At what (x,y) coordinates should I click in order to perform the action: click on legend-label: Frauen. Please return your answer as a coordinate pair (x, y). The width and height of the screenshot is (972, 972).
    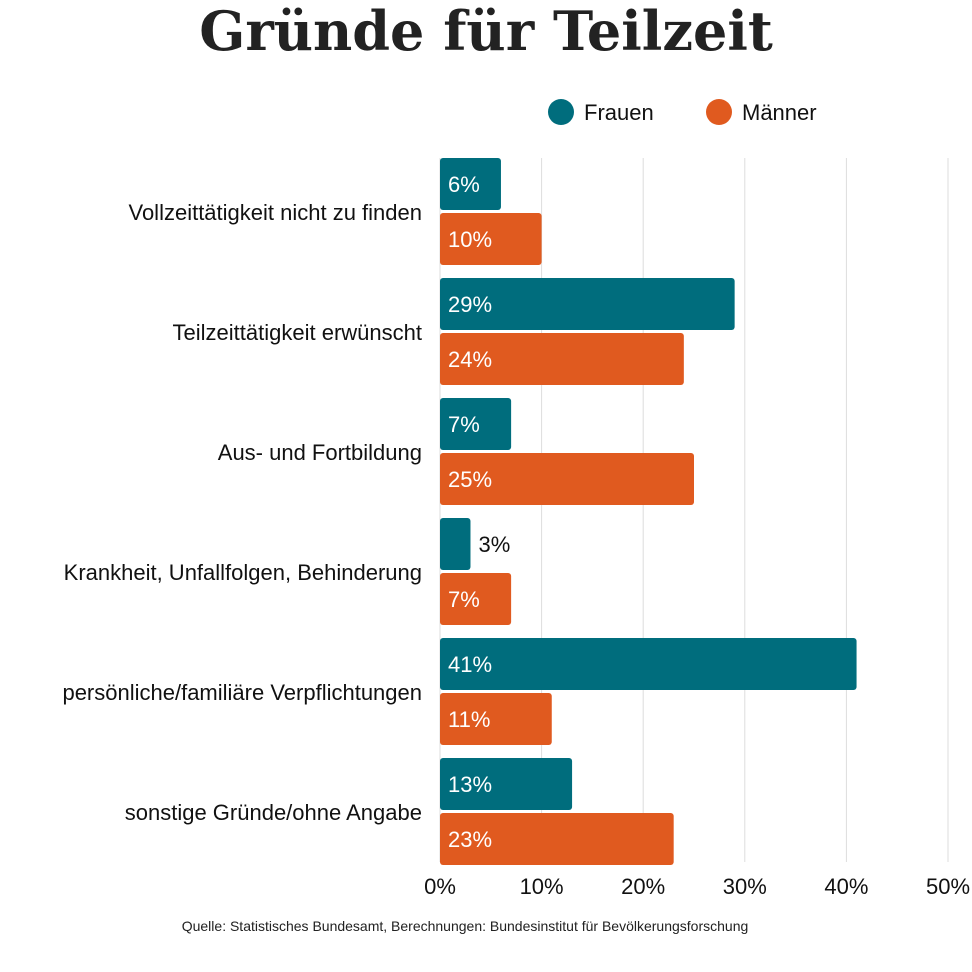
    Looking at the image, I should click on (619, 112).